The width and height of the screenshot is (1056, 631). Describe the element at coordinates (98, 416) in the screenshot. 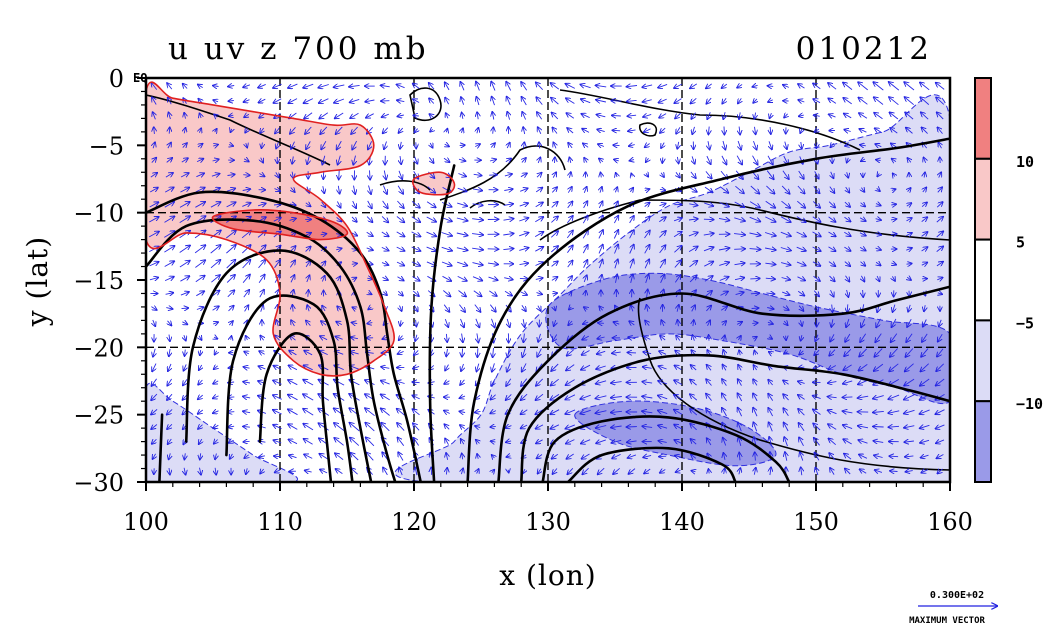

I see `y-tick-label-5: −25` at that location.